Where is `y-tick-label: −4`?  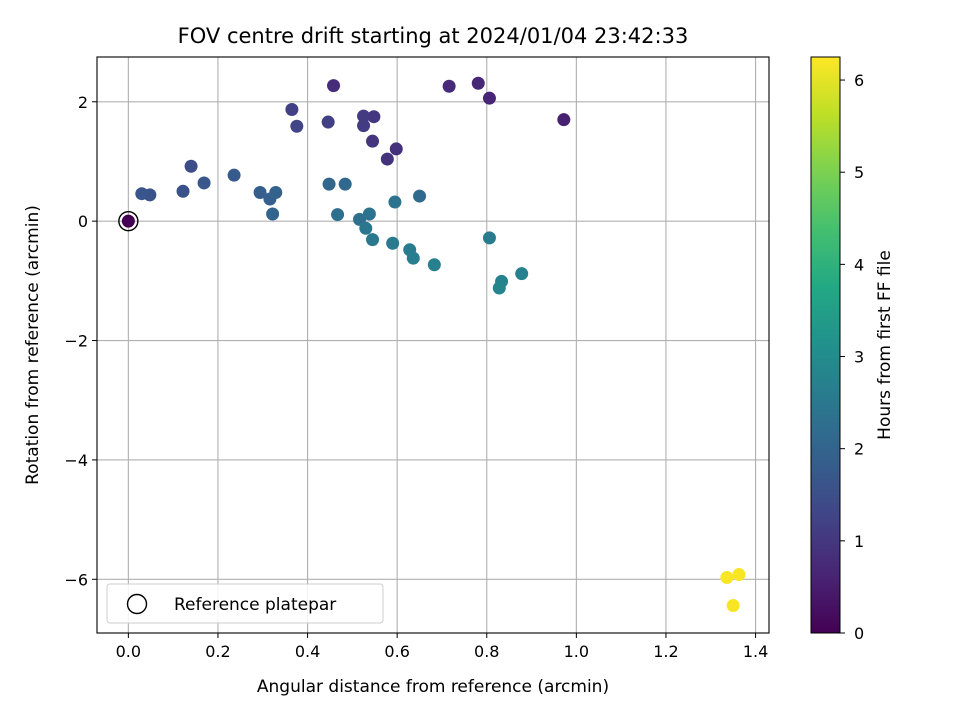 y-tick-label: −4 is located at coordinates (76, 460).